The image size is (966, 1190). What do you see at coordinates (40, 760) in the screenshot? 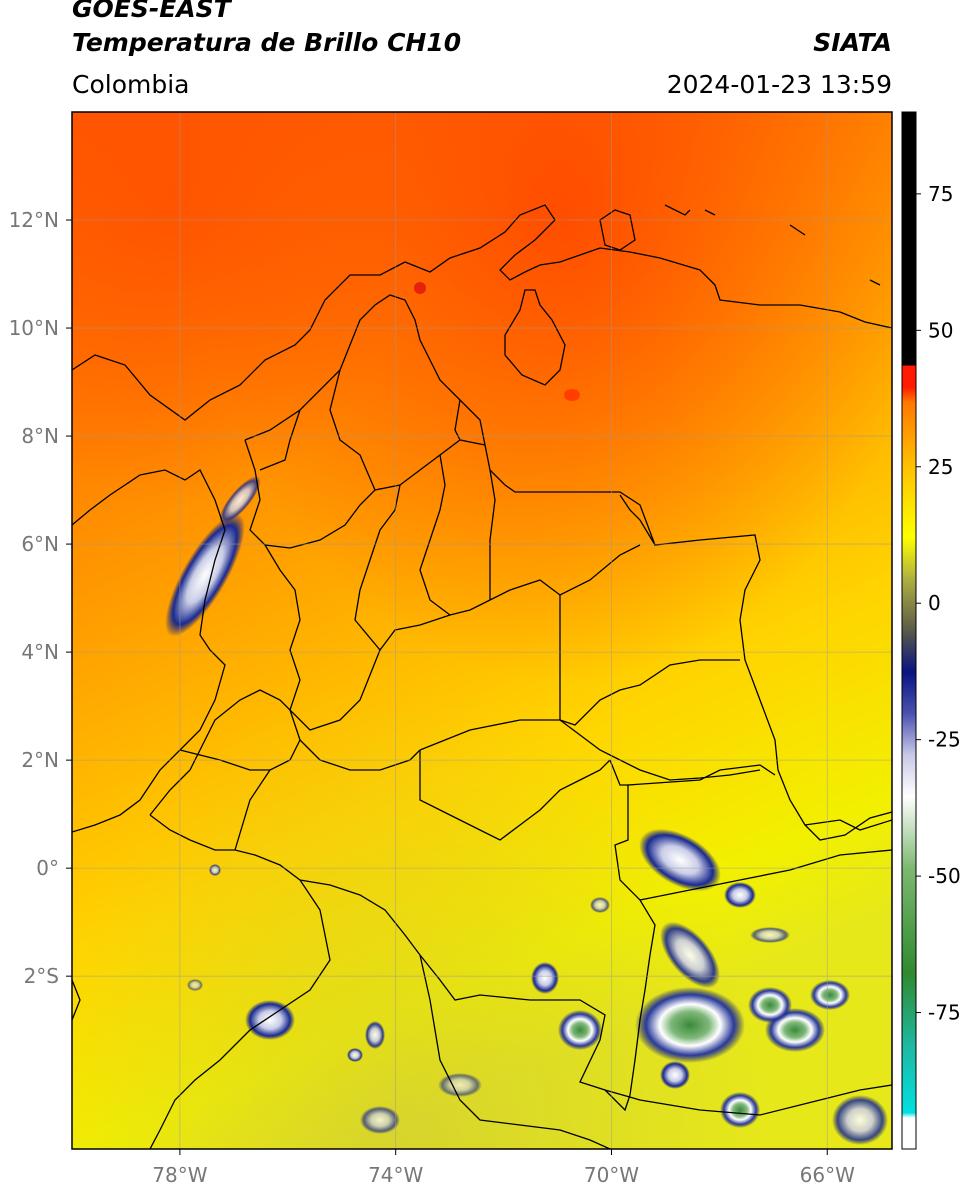
I see `lat-tick-label: 2°N` at bounding box center [40, 760].